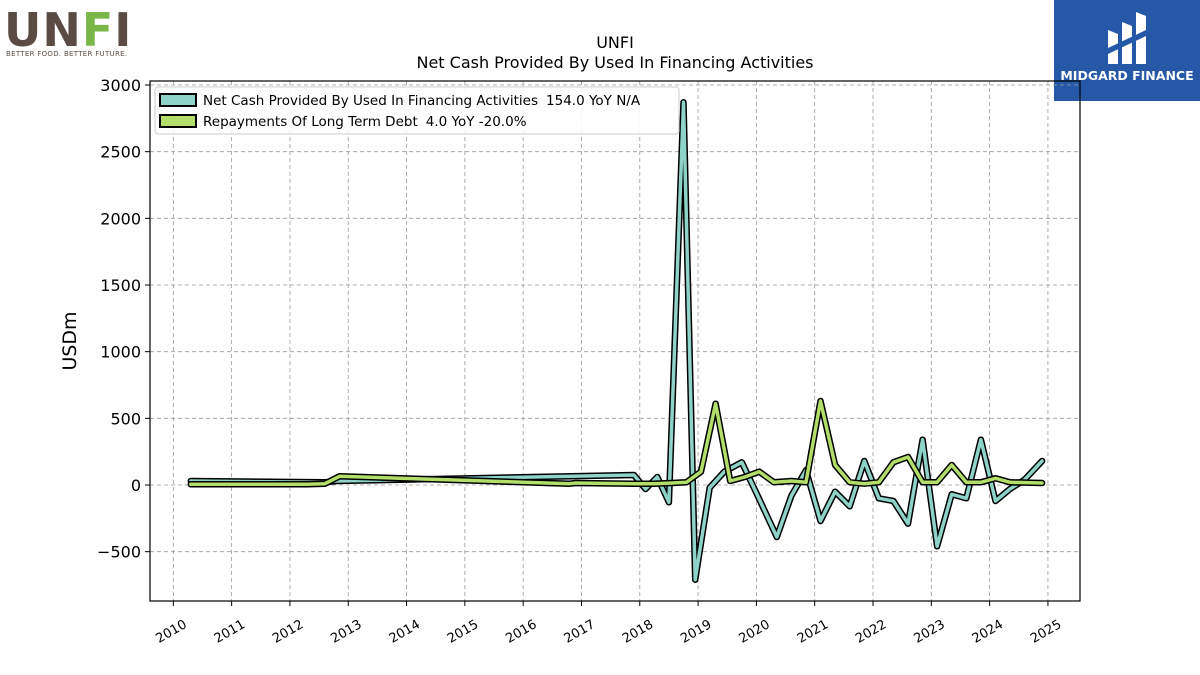  What do you see at coordinates (120, 85) in the screenshot?
I see `y-tick-label: 3000` at bounding box center [120, 85].